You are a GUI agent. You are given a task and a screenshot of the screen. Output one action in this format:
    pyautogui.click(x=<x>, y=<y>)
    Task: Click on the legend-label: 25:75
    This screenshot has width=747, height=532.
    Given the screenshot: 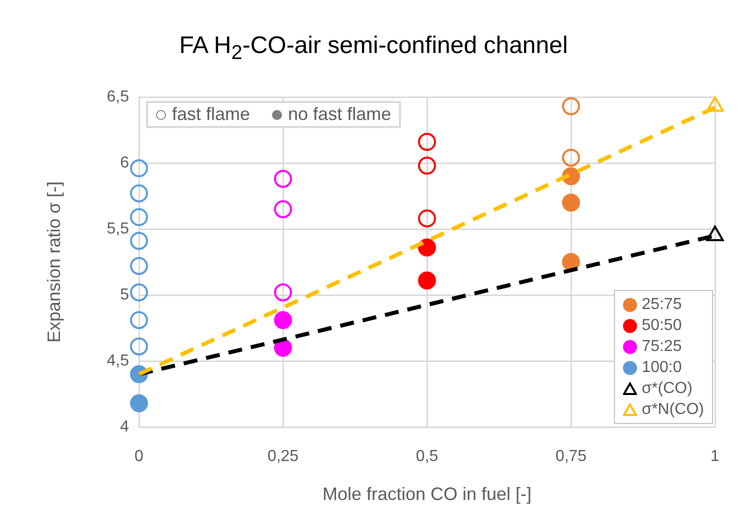 What is the action you would take?
    pyautogui.click(x=662, y=305)
    